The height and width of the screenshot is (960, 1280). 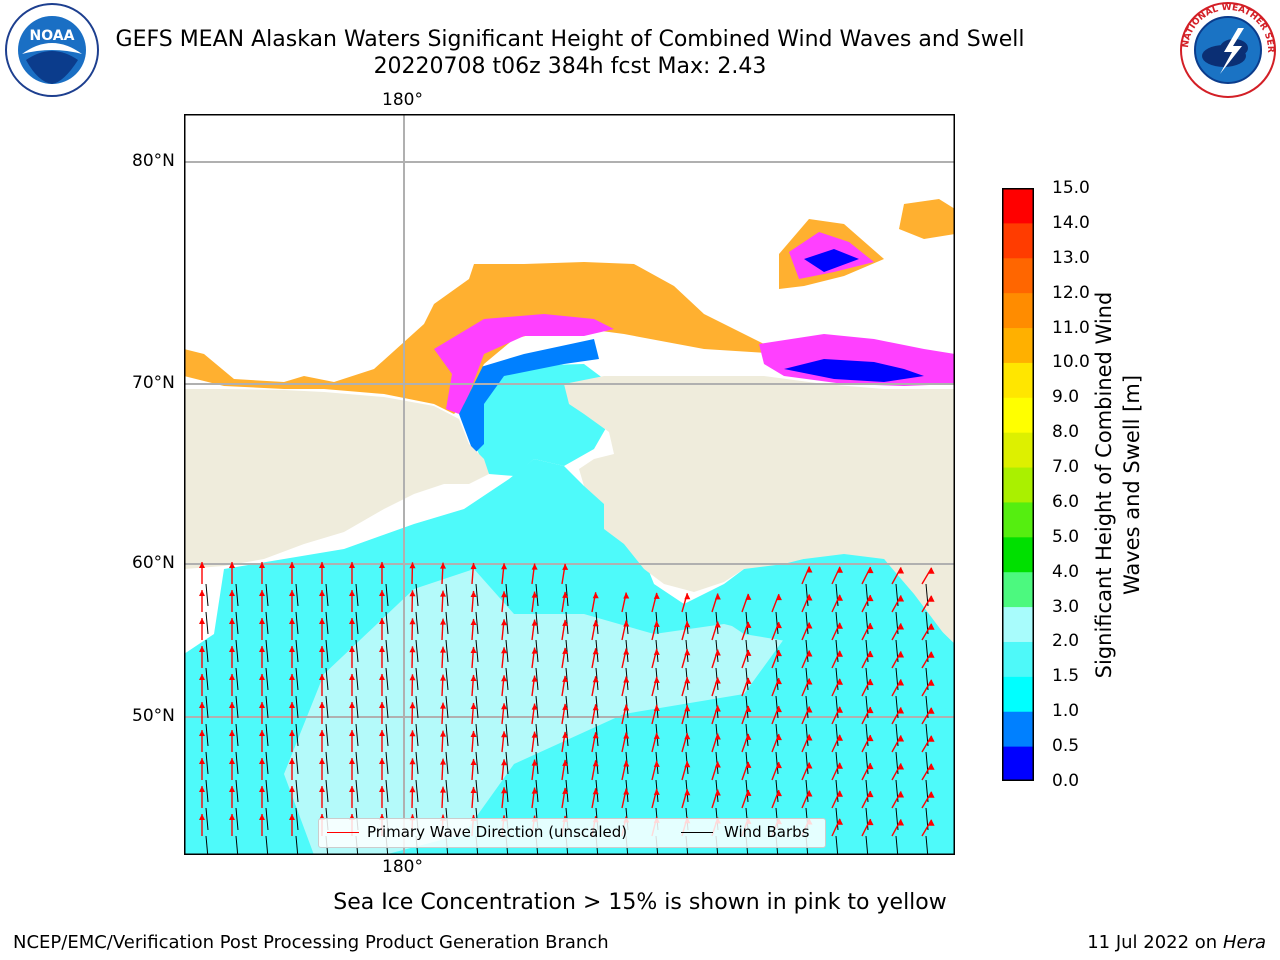 What do you see at coordinates (52, 52) in the screenshot?
I see `noaa-logo-icon: NOAA` at bounding box center [52, 52].